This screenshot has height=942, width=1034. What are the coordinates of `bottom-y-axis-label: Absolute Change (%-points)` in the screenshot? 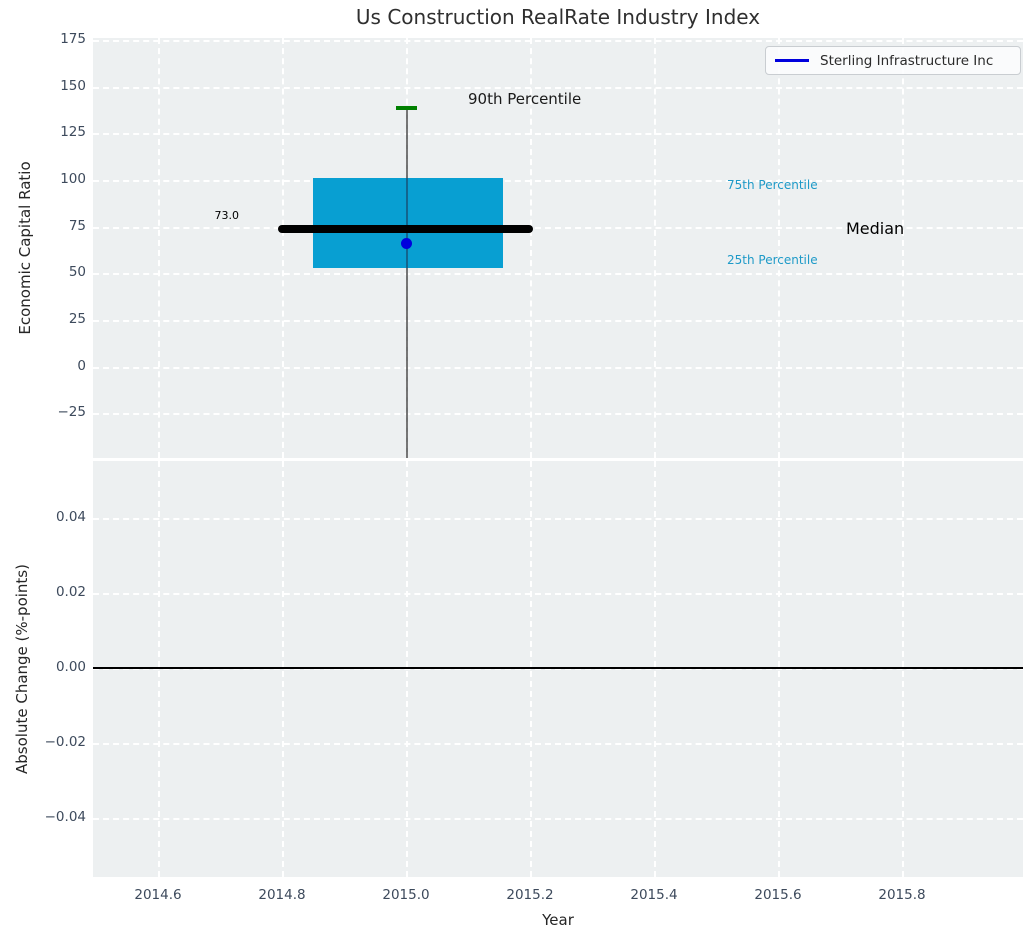 It's located at (22, 669).